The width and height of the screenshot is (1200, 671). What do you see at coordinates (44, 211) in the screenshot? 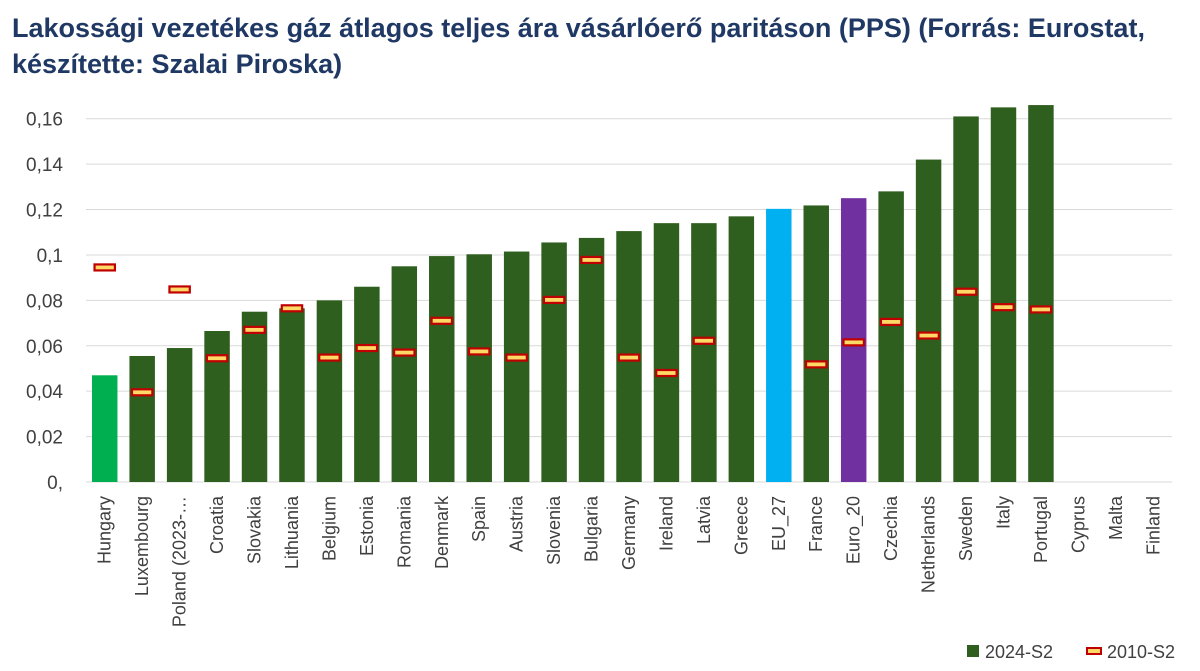
I see `y-tick-label: 0,12` at bounding box center [44, 211].